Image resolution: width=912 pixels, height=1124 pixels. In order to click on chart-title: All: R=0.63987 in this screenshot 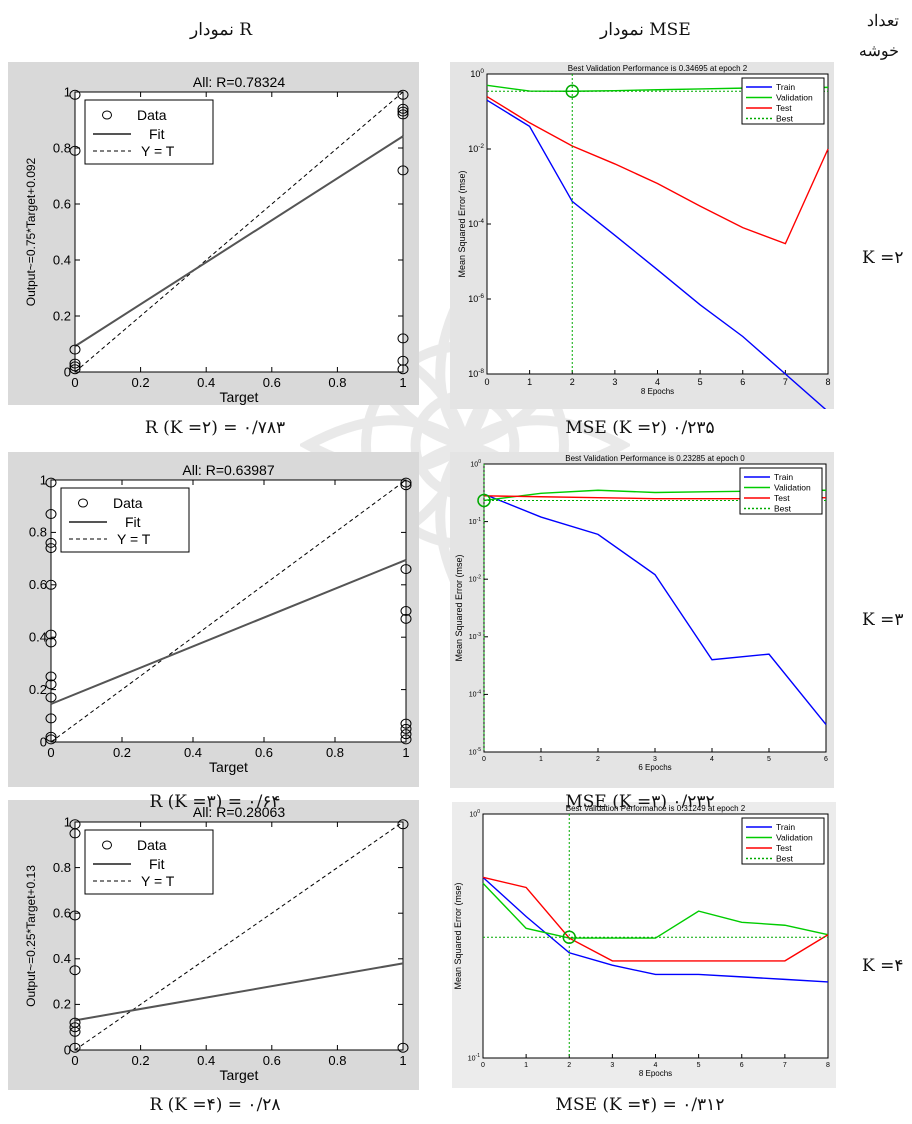, I will do `click(228, 470)`.